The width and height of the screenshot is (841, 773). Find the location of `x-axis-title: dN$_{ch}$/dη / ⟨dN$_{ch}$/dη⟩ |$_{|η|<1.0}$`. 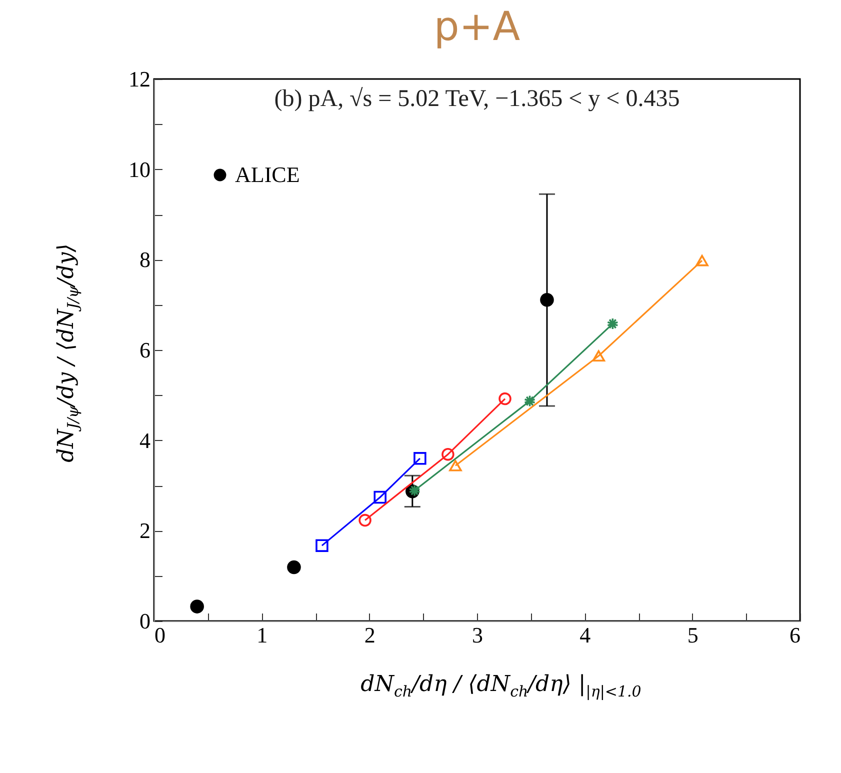

x-axis-title: dN$_{ch}$/dη / ⟨dN$_{ch}$/dη⟩ |$_{|η|<1.0}$ is located at coordinates (501, 686).